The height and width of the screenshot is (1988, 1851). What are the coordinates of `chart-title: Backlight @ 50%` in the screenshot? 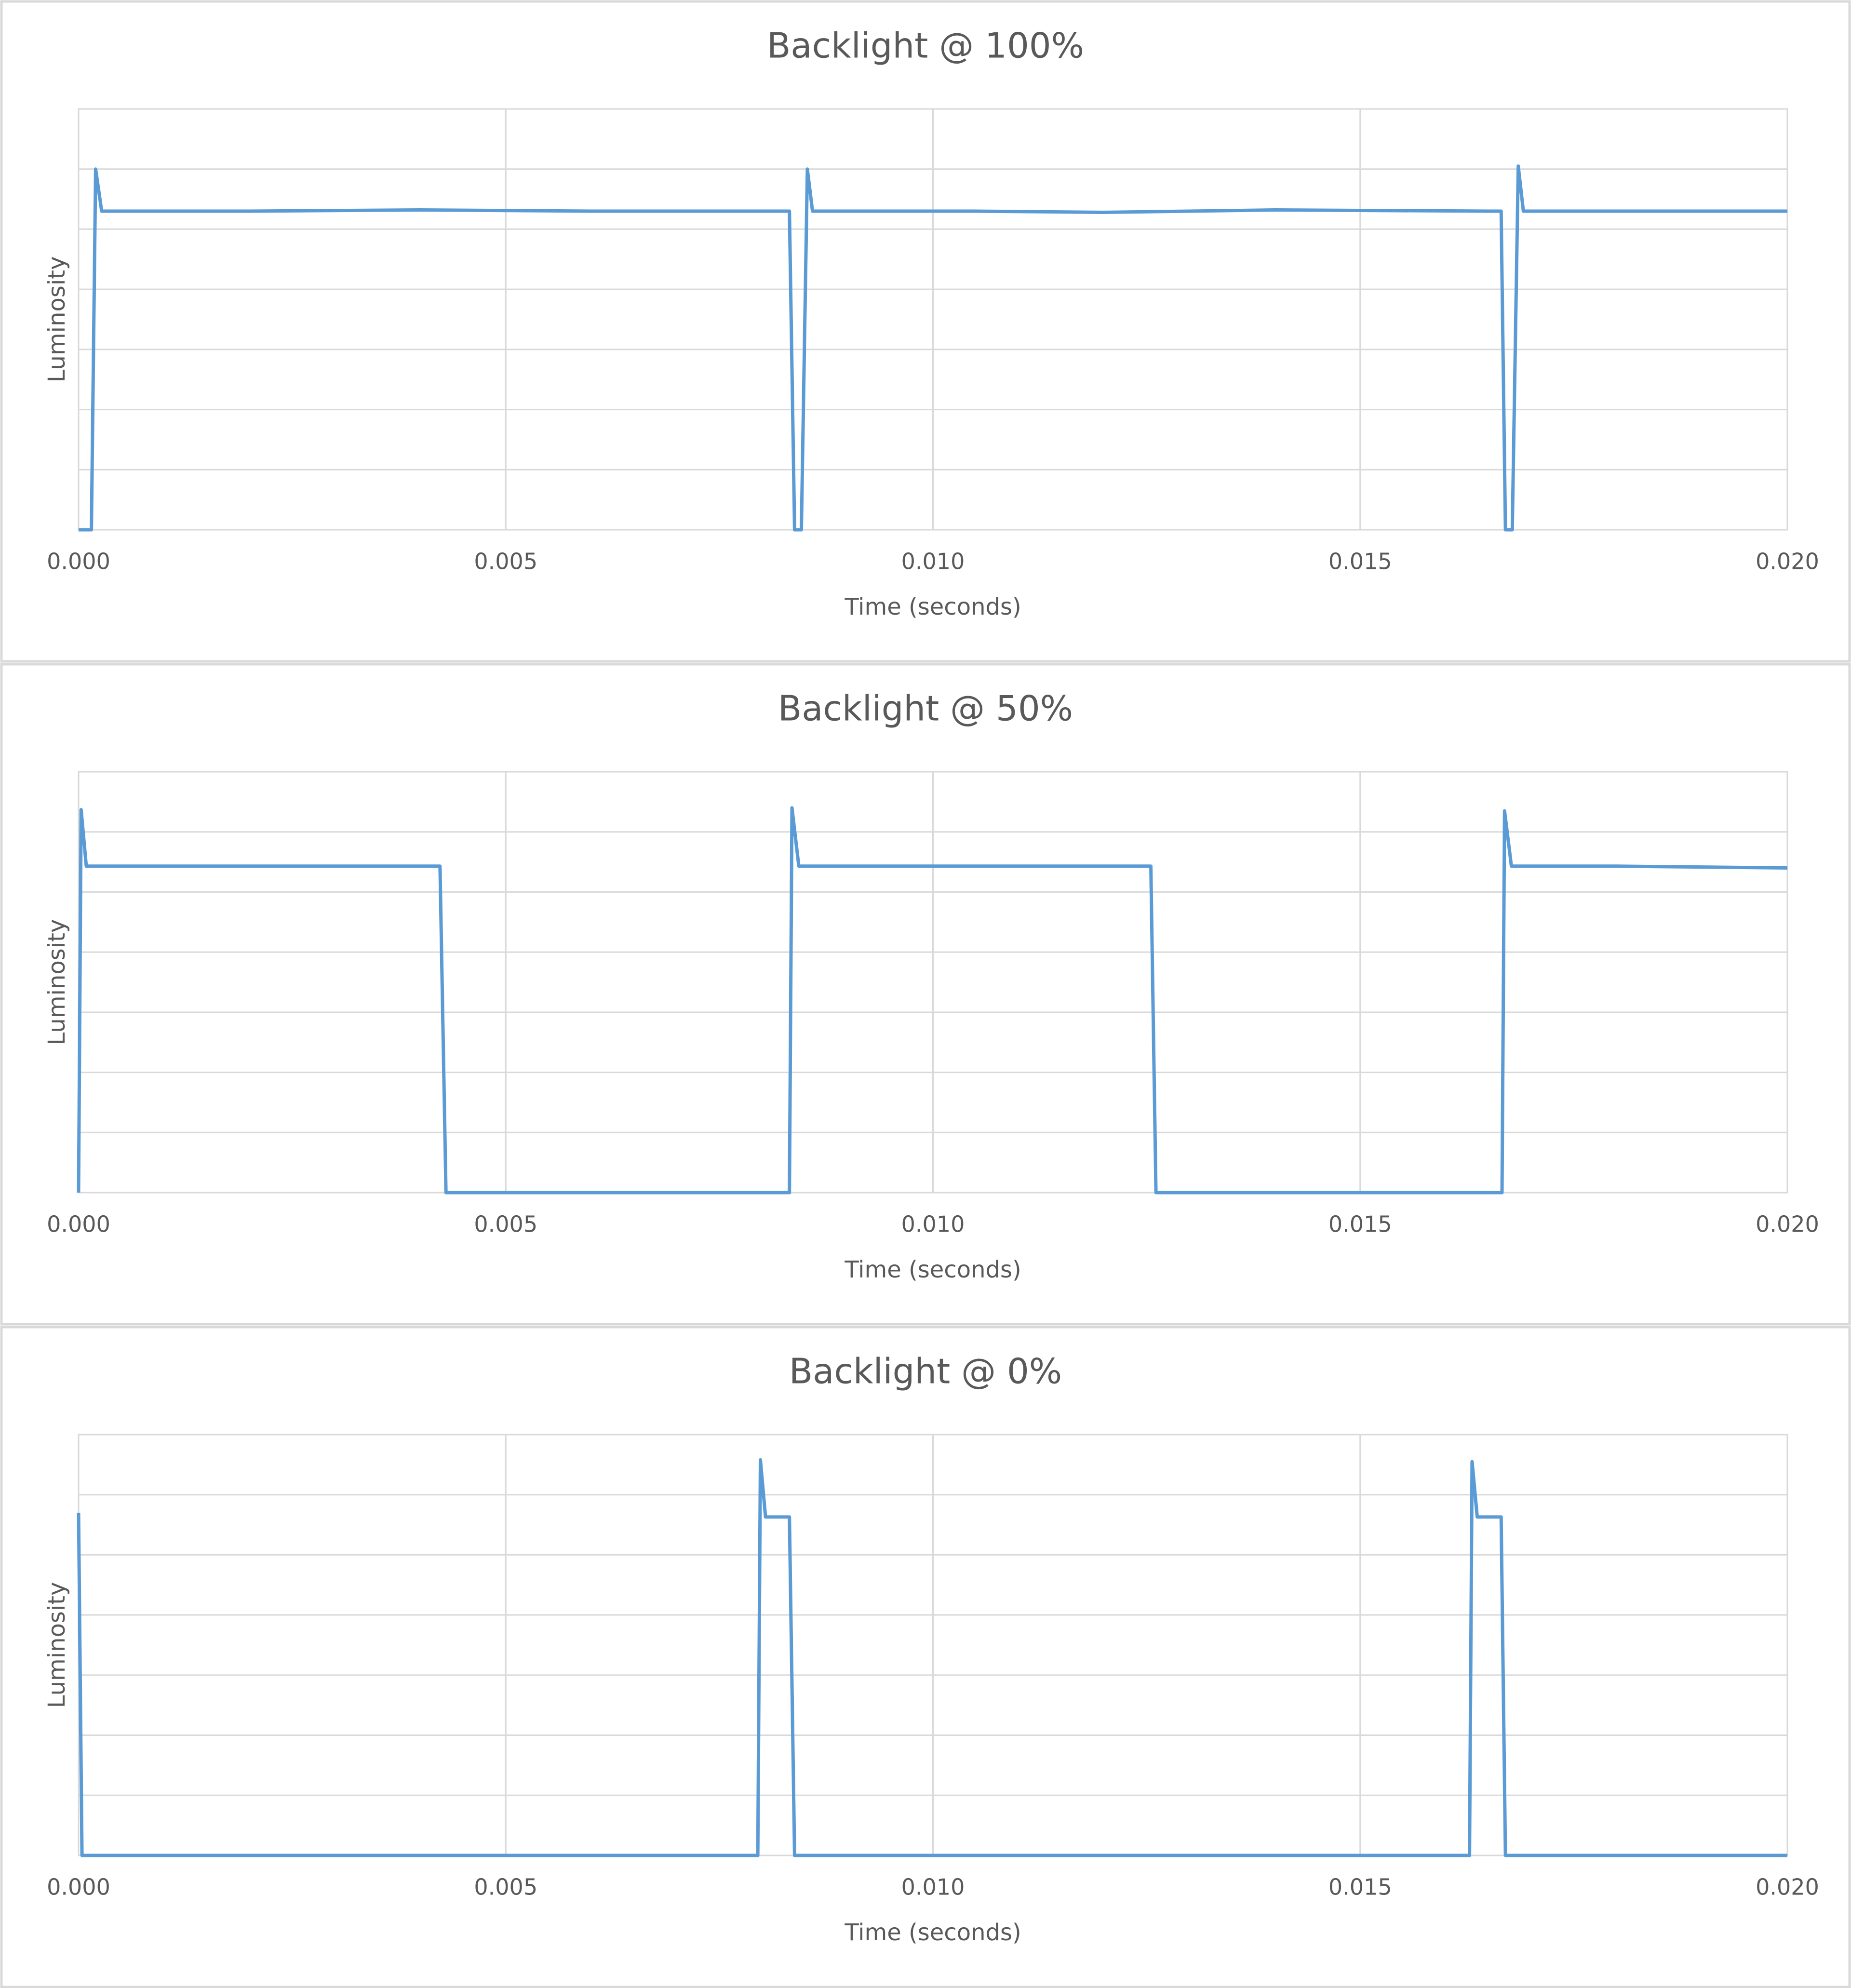 It's located at (925, 708).